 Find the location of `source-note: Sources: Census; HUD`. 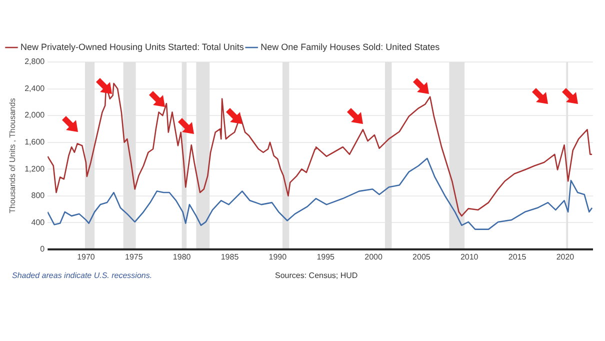

source-note: Sources: Census; HUD is located at coordinates (316, 275).